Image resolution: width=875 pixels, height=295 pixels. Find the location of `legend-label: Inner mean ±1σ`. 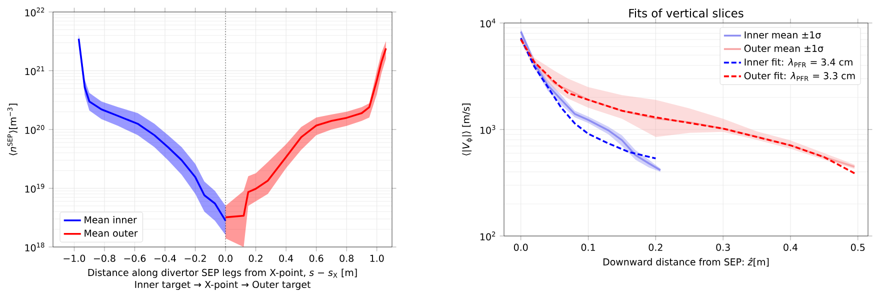

legend-label: Inner mean ±1σ is located at coordinates (782, 34).